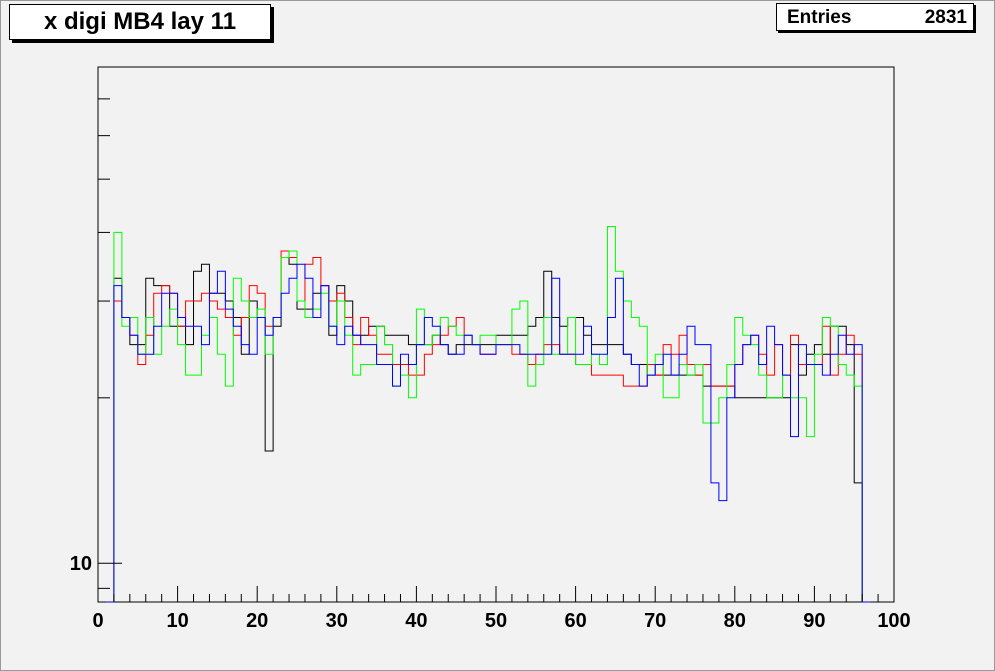 The image size is (995, 671). I want to click on x-tick-label: 50, so click(496, 621).